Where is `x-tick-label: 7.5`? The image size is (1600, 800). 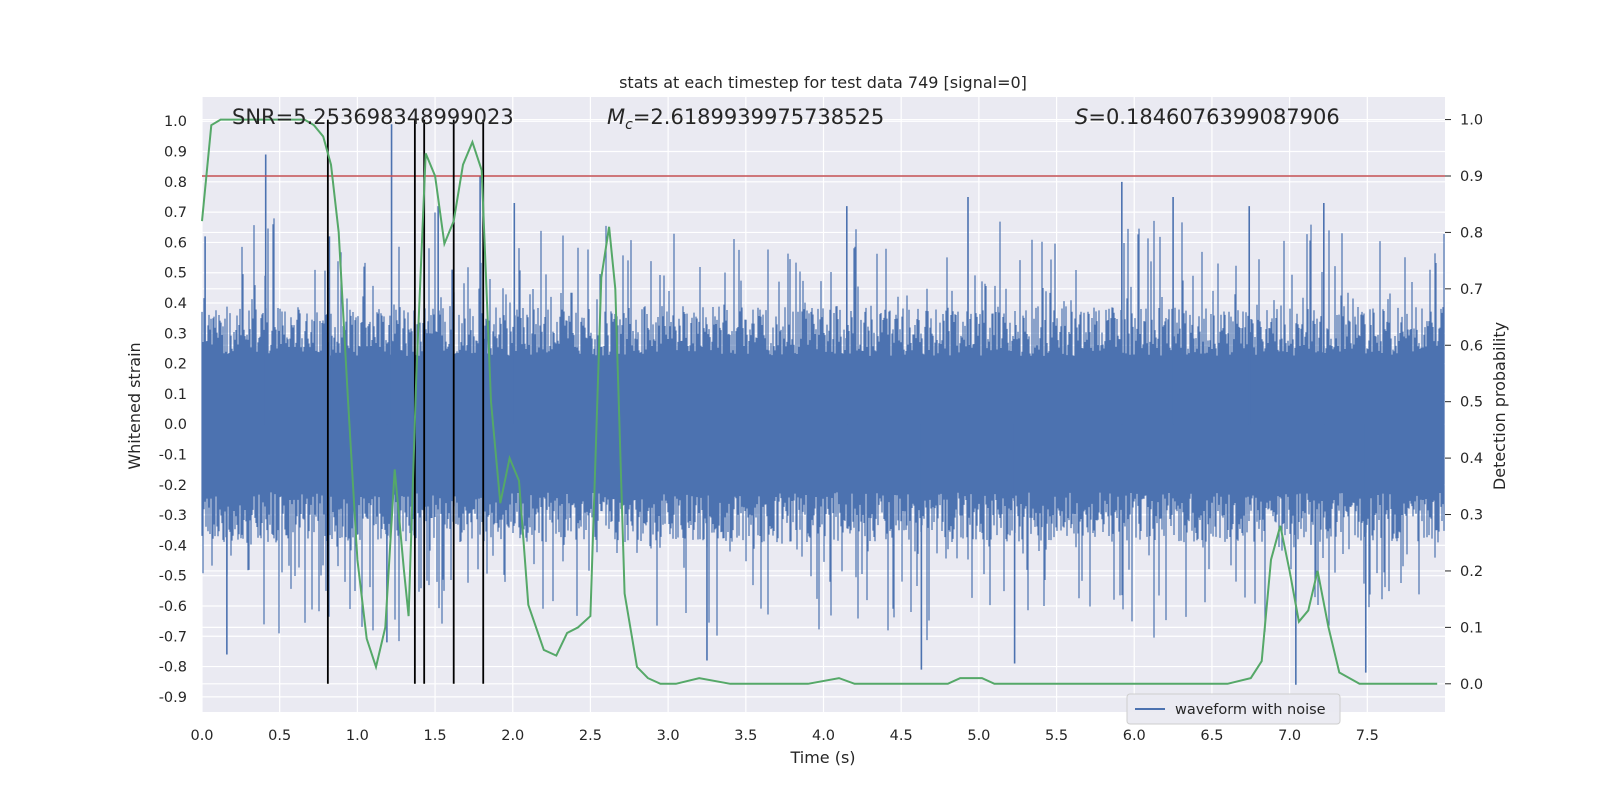
x-tick-label: 7.5 is located at coordinates (1367, 736).